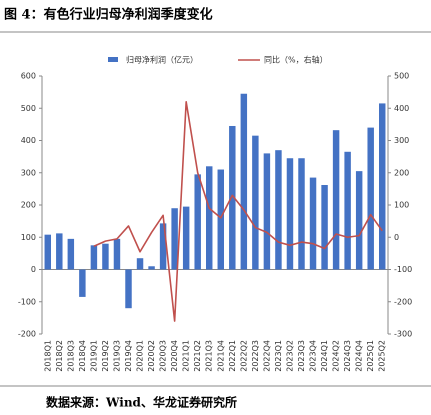  What do you see at coordinates (141, 402) in the screenshot?
I see `source-note: 数据来源：Wind、华龙证券研究所` at bounding box center [141, 402].